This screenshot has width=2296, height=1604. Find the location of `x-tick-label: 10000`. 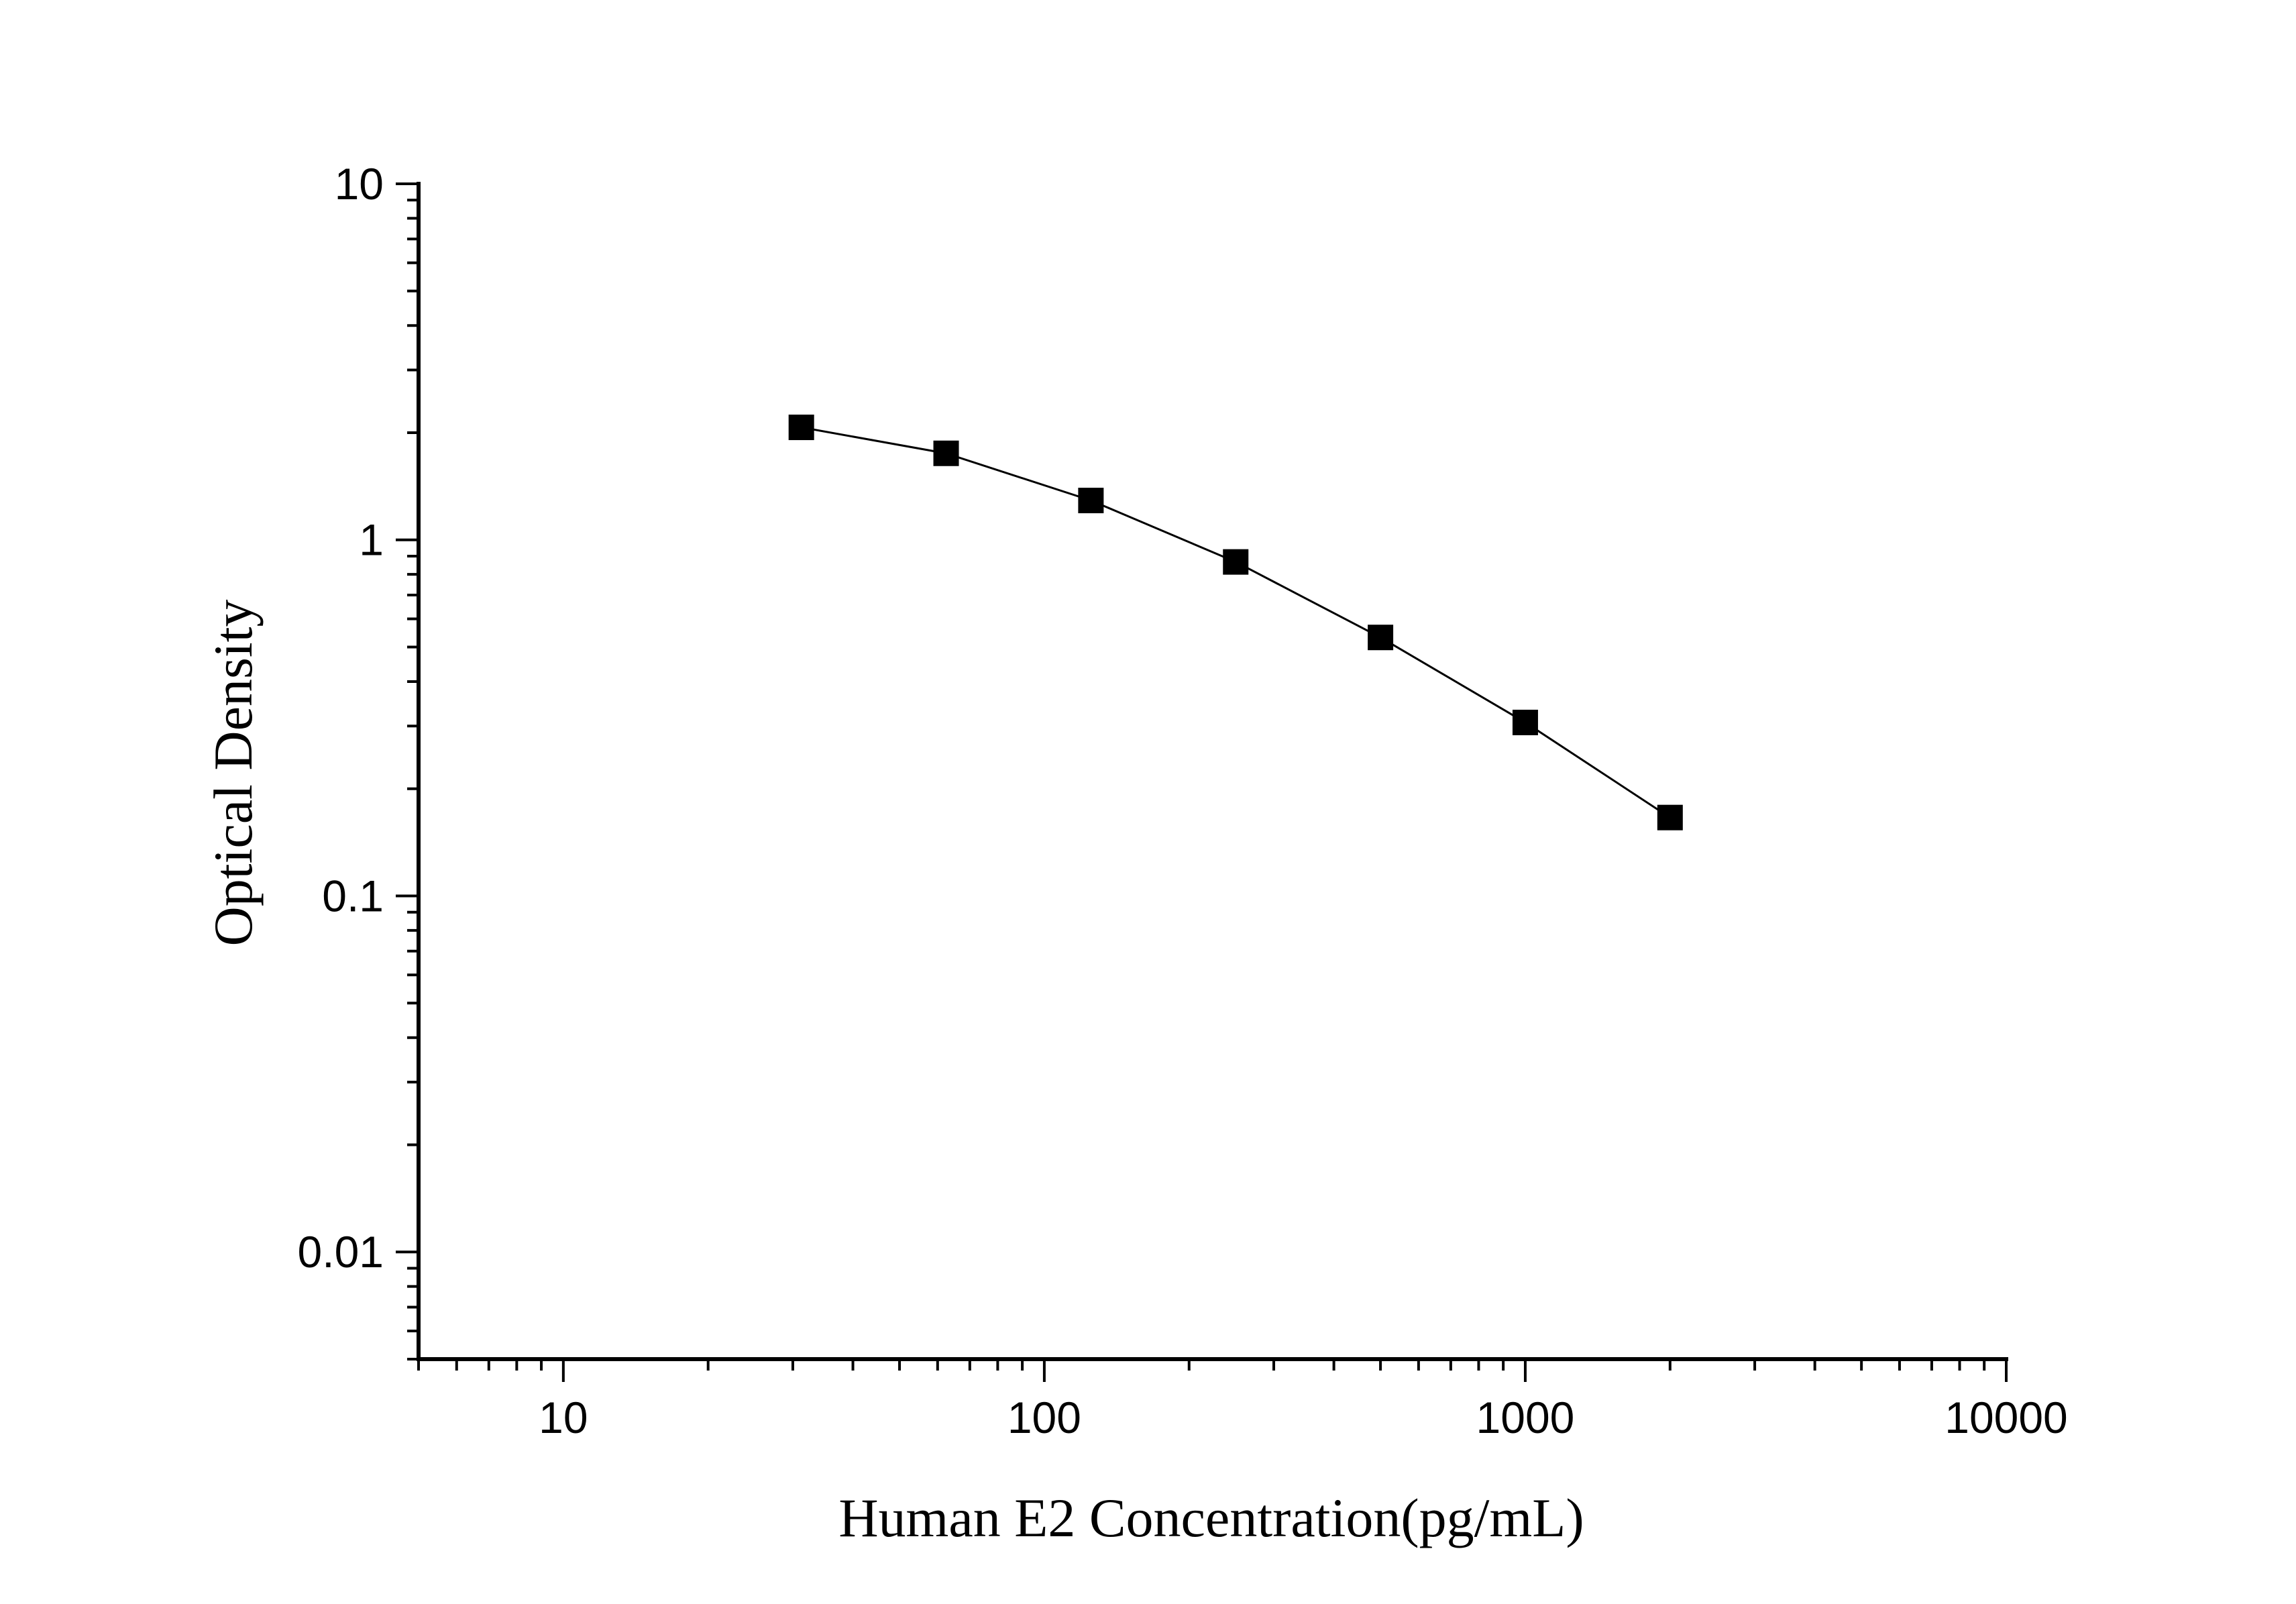

x-tick-label: 10000 is located at coordinates (2007, 1418).